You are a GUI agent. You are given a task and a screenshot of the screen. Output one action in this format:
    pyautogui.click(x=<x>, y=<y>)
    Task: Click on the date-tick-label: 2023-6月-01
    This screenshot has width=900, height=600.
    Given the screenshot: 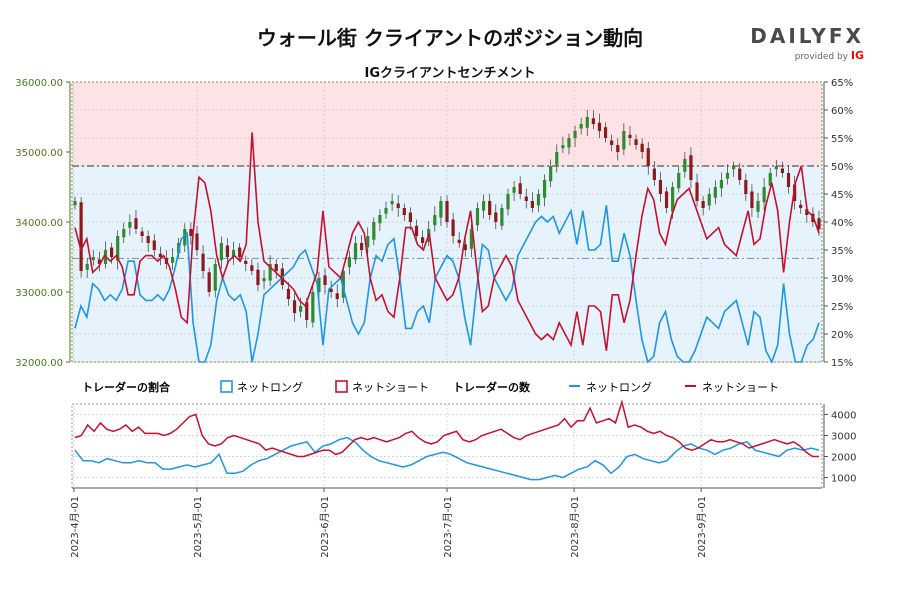 What is the action you would take?
    pyautogui.click(x=325, y=527)
    